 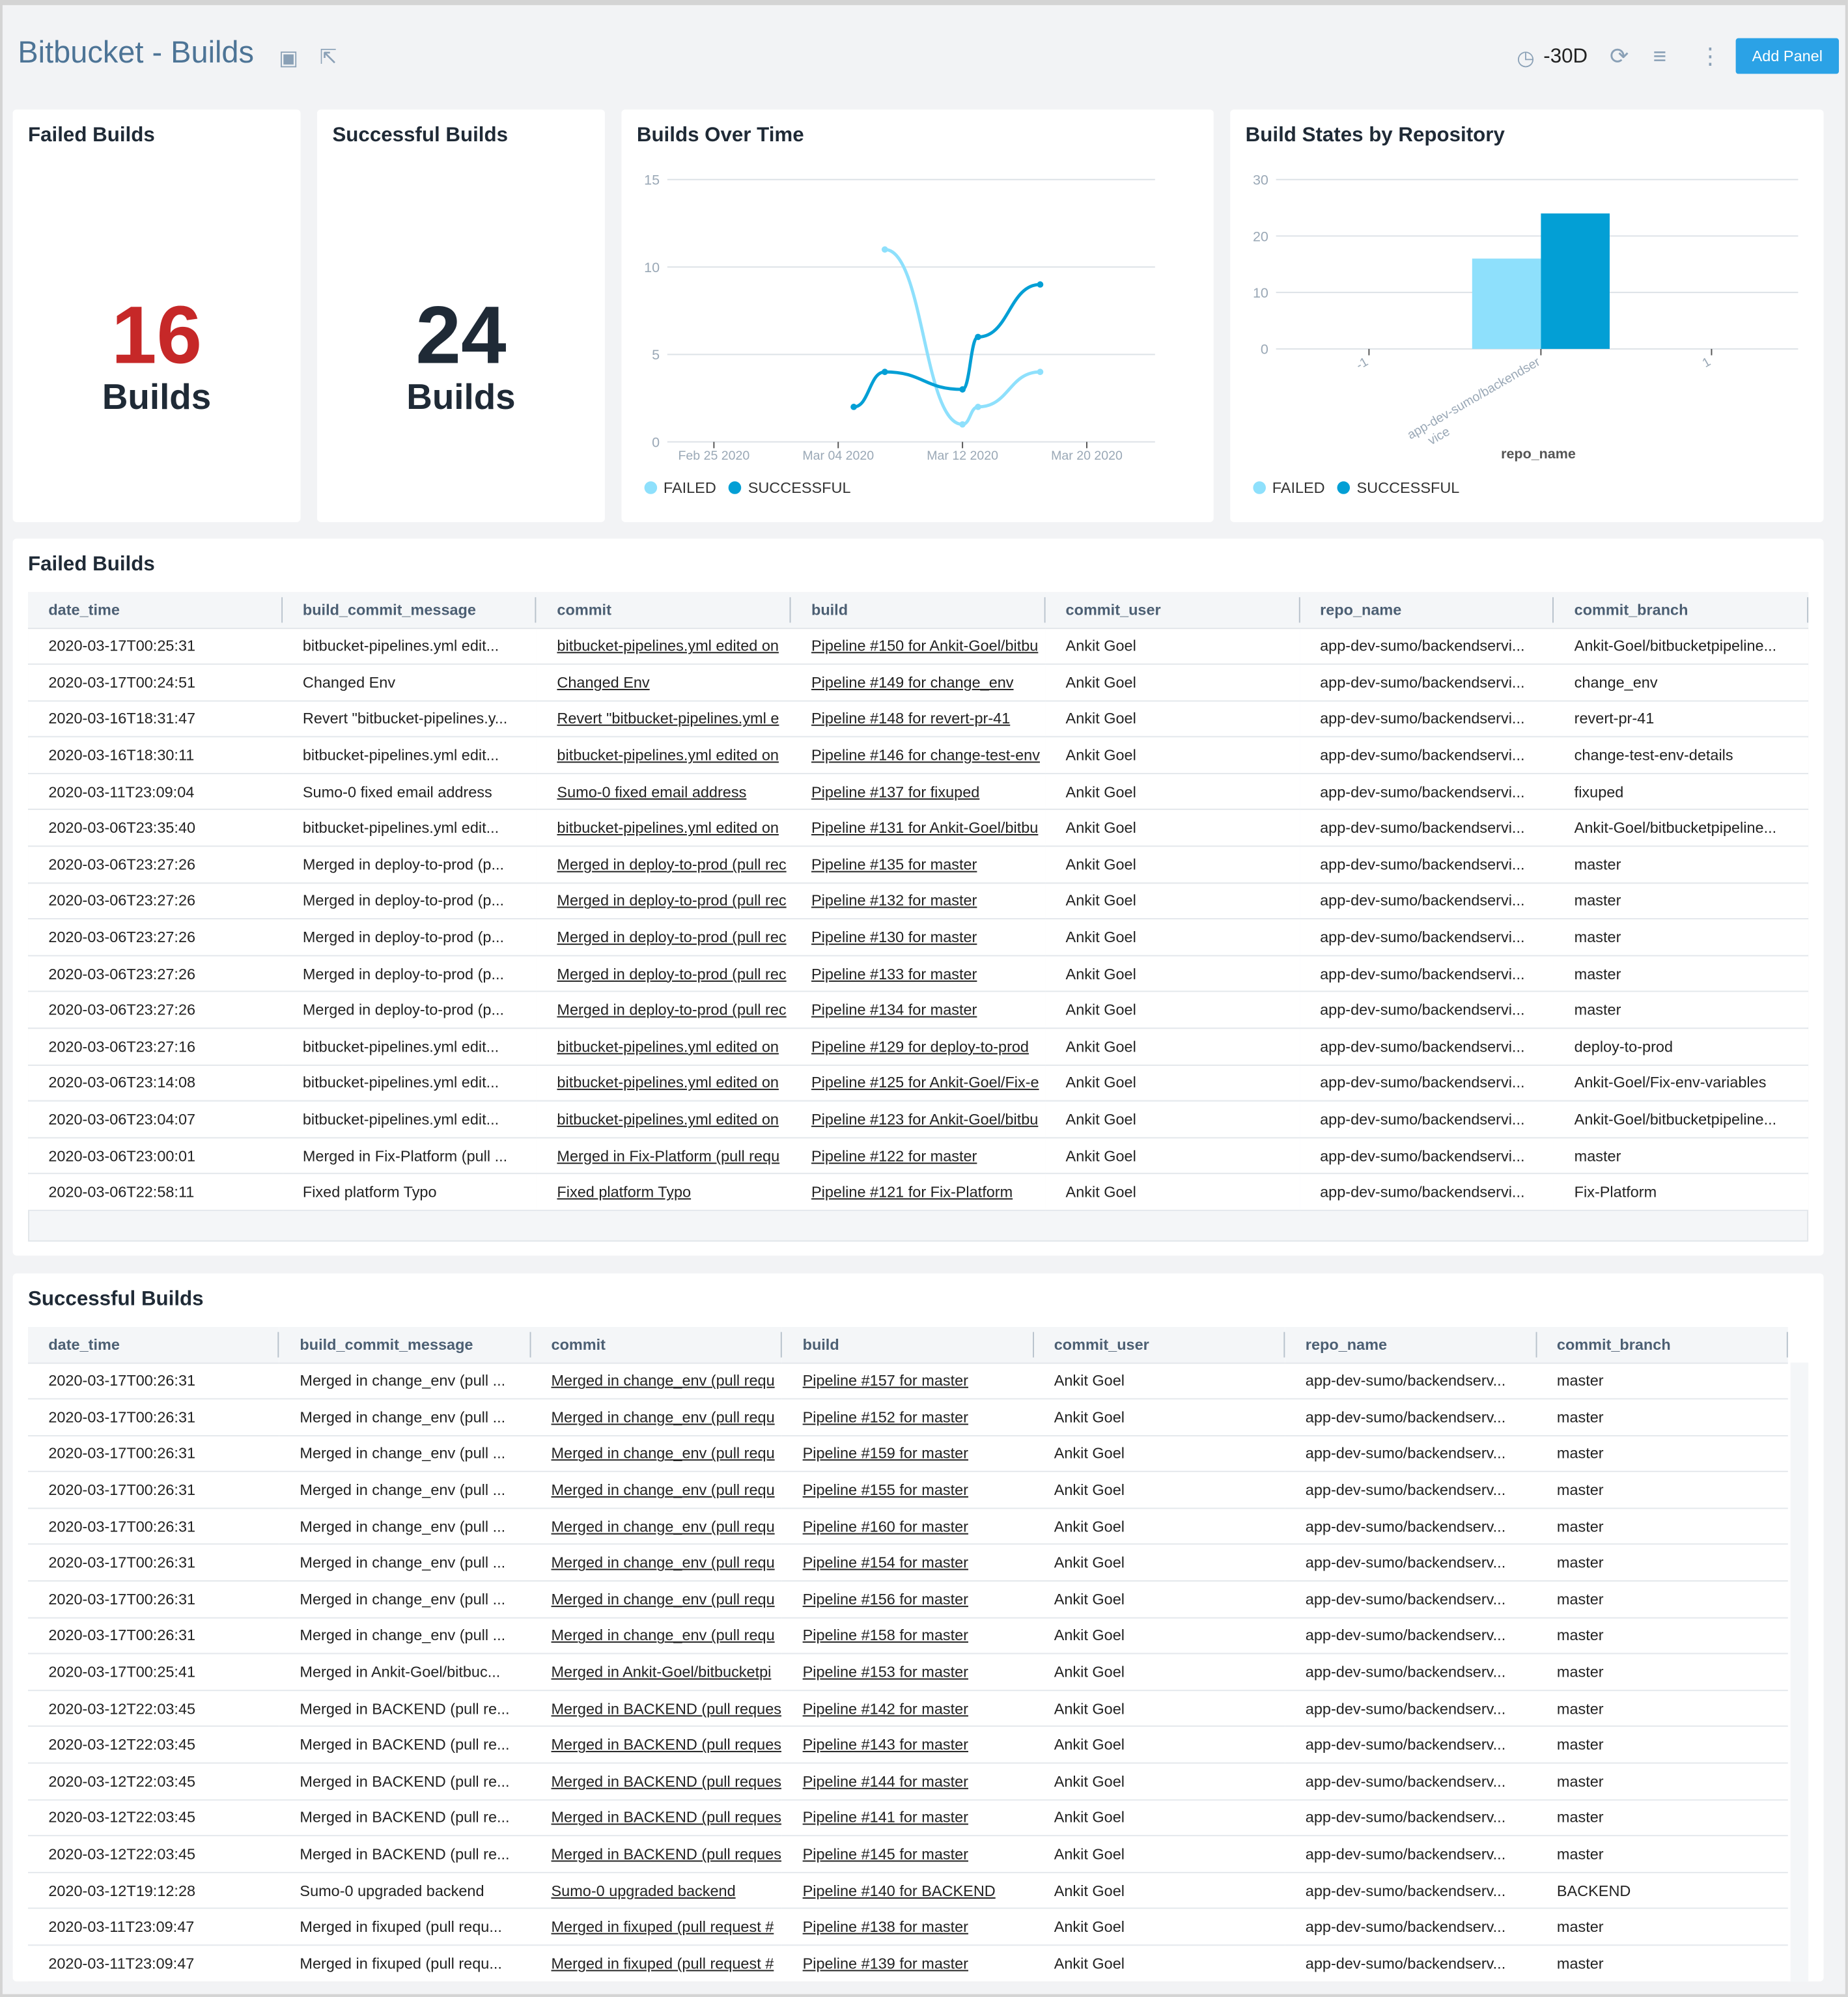 I want to click on cell-build: Pipeline #156 for master, so click(x=908, y=1600).